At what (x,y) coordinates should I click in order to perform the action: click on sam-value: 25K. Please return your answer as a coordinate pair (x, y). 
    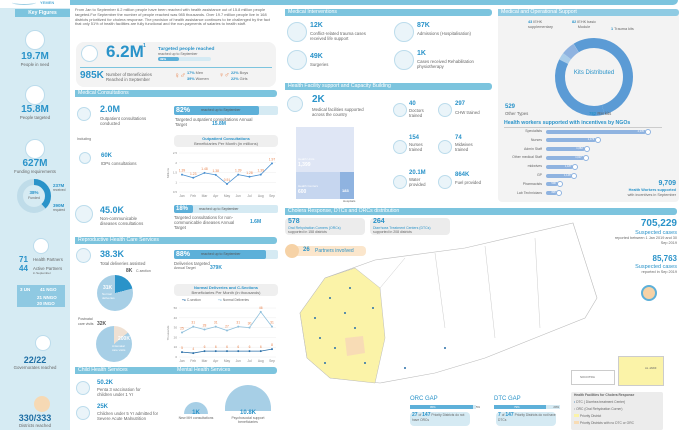
    Looking at the image, I should click on (103, 407).